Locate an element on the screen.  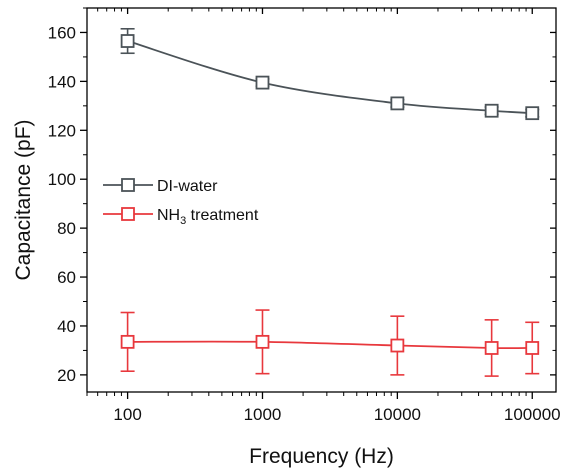
legend-label: DI-water is located at coordinates (187, 186).